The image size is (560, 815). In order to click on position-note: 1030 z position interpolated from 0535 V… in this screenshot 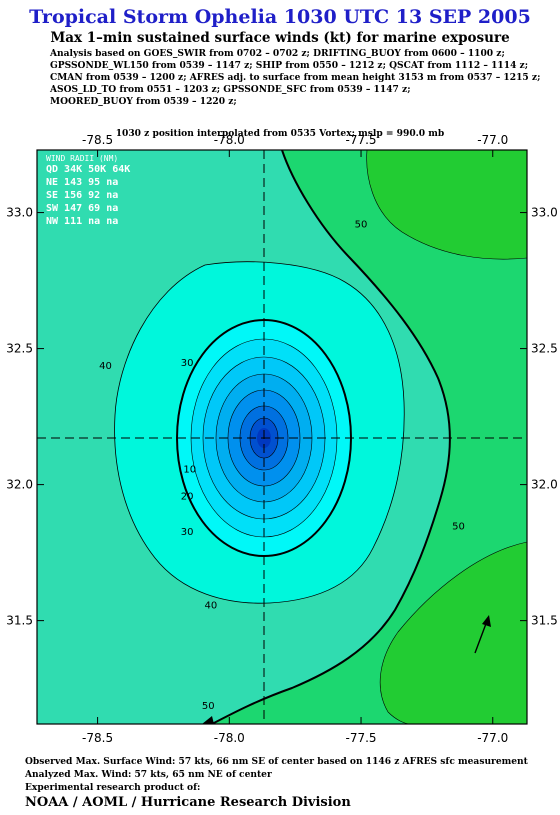, I will do `click(280, 133)`.